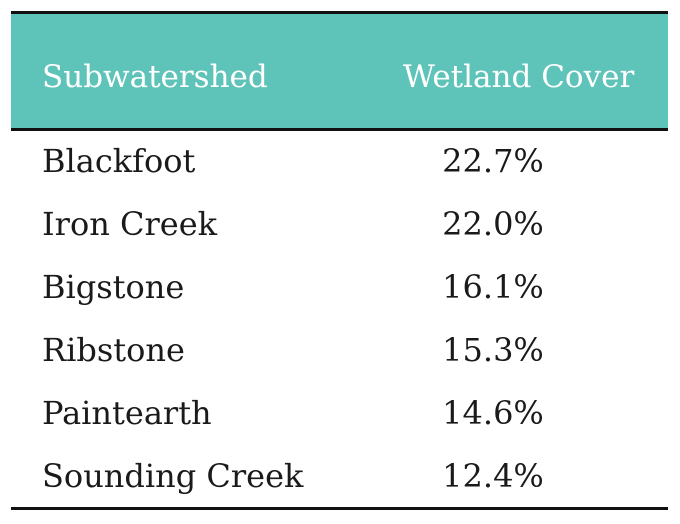  Describe the element at coordinates (493, 350) in the screenshot. I see `wetland-cover-value: 15.3%` at that location.